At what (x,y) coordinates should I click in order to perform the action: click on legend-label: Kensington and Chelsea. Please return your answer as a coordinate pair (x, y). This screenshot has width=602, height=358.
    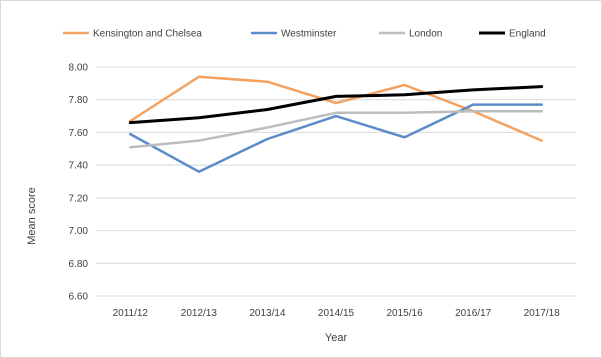
    Looking at the image, I should click on (147, 34).